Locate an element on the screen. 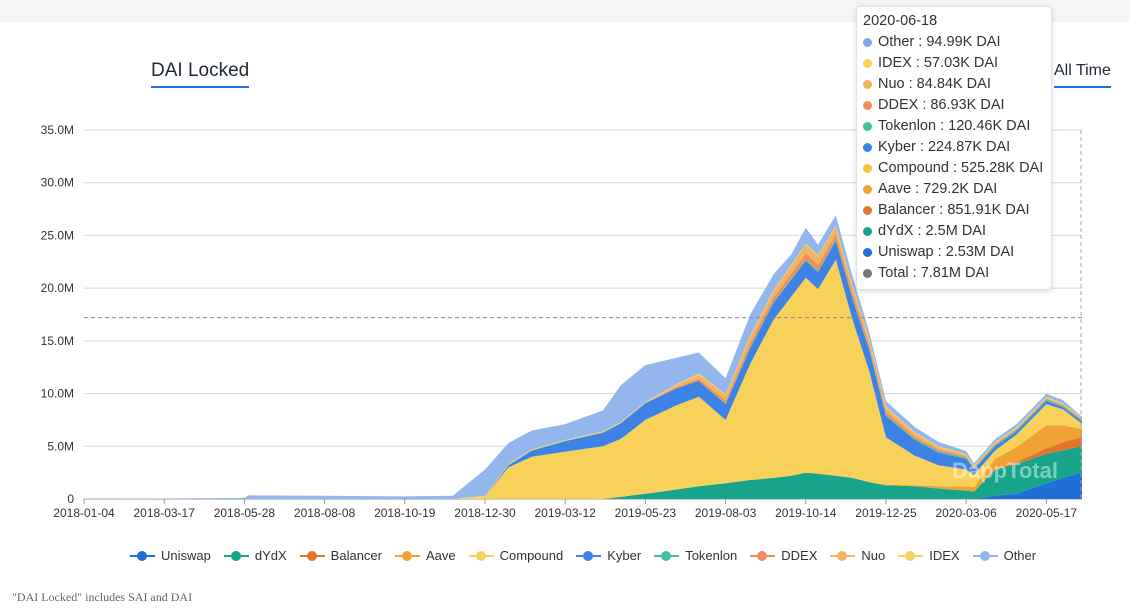  y-tick-label: 25.0M is located at coordinates (57, 235).